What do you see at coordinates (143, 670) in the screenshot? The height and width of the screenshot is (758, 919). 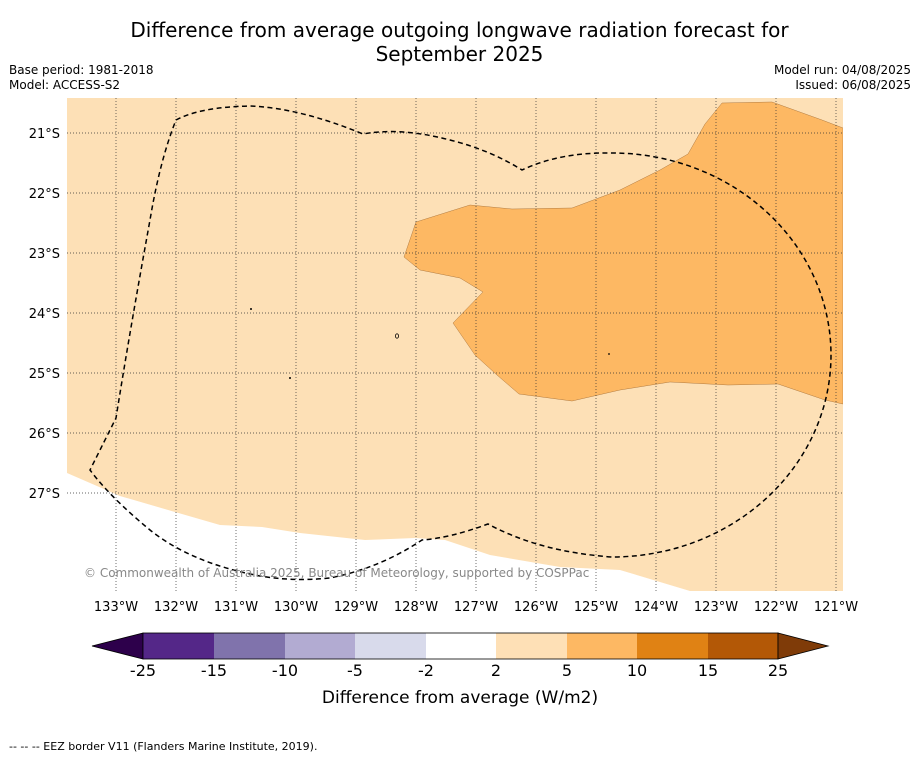 I see `colorbar-tick: -25` at bounding box center [143, 670].